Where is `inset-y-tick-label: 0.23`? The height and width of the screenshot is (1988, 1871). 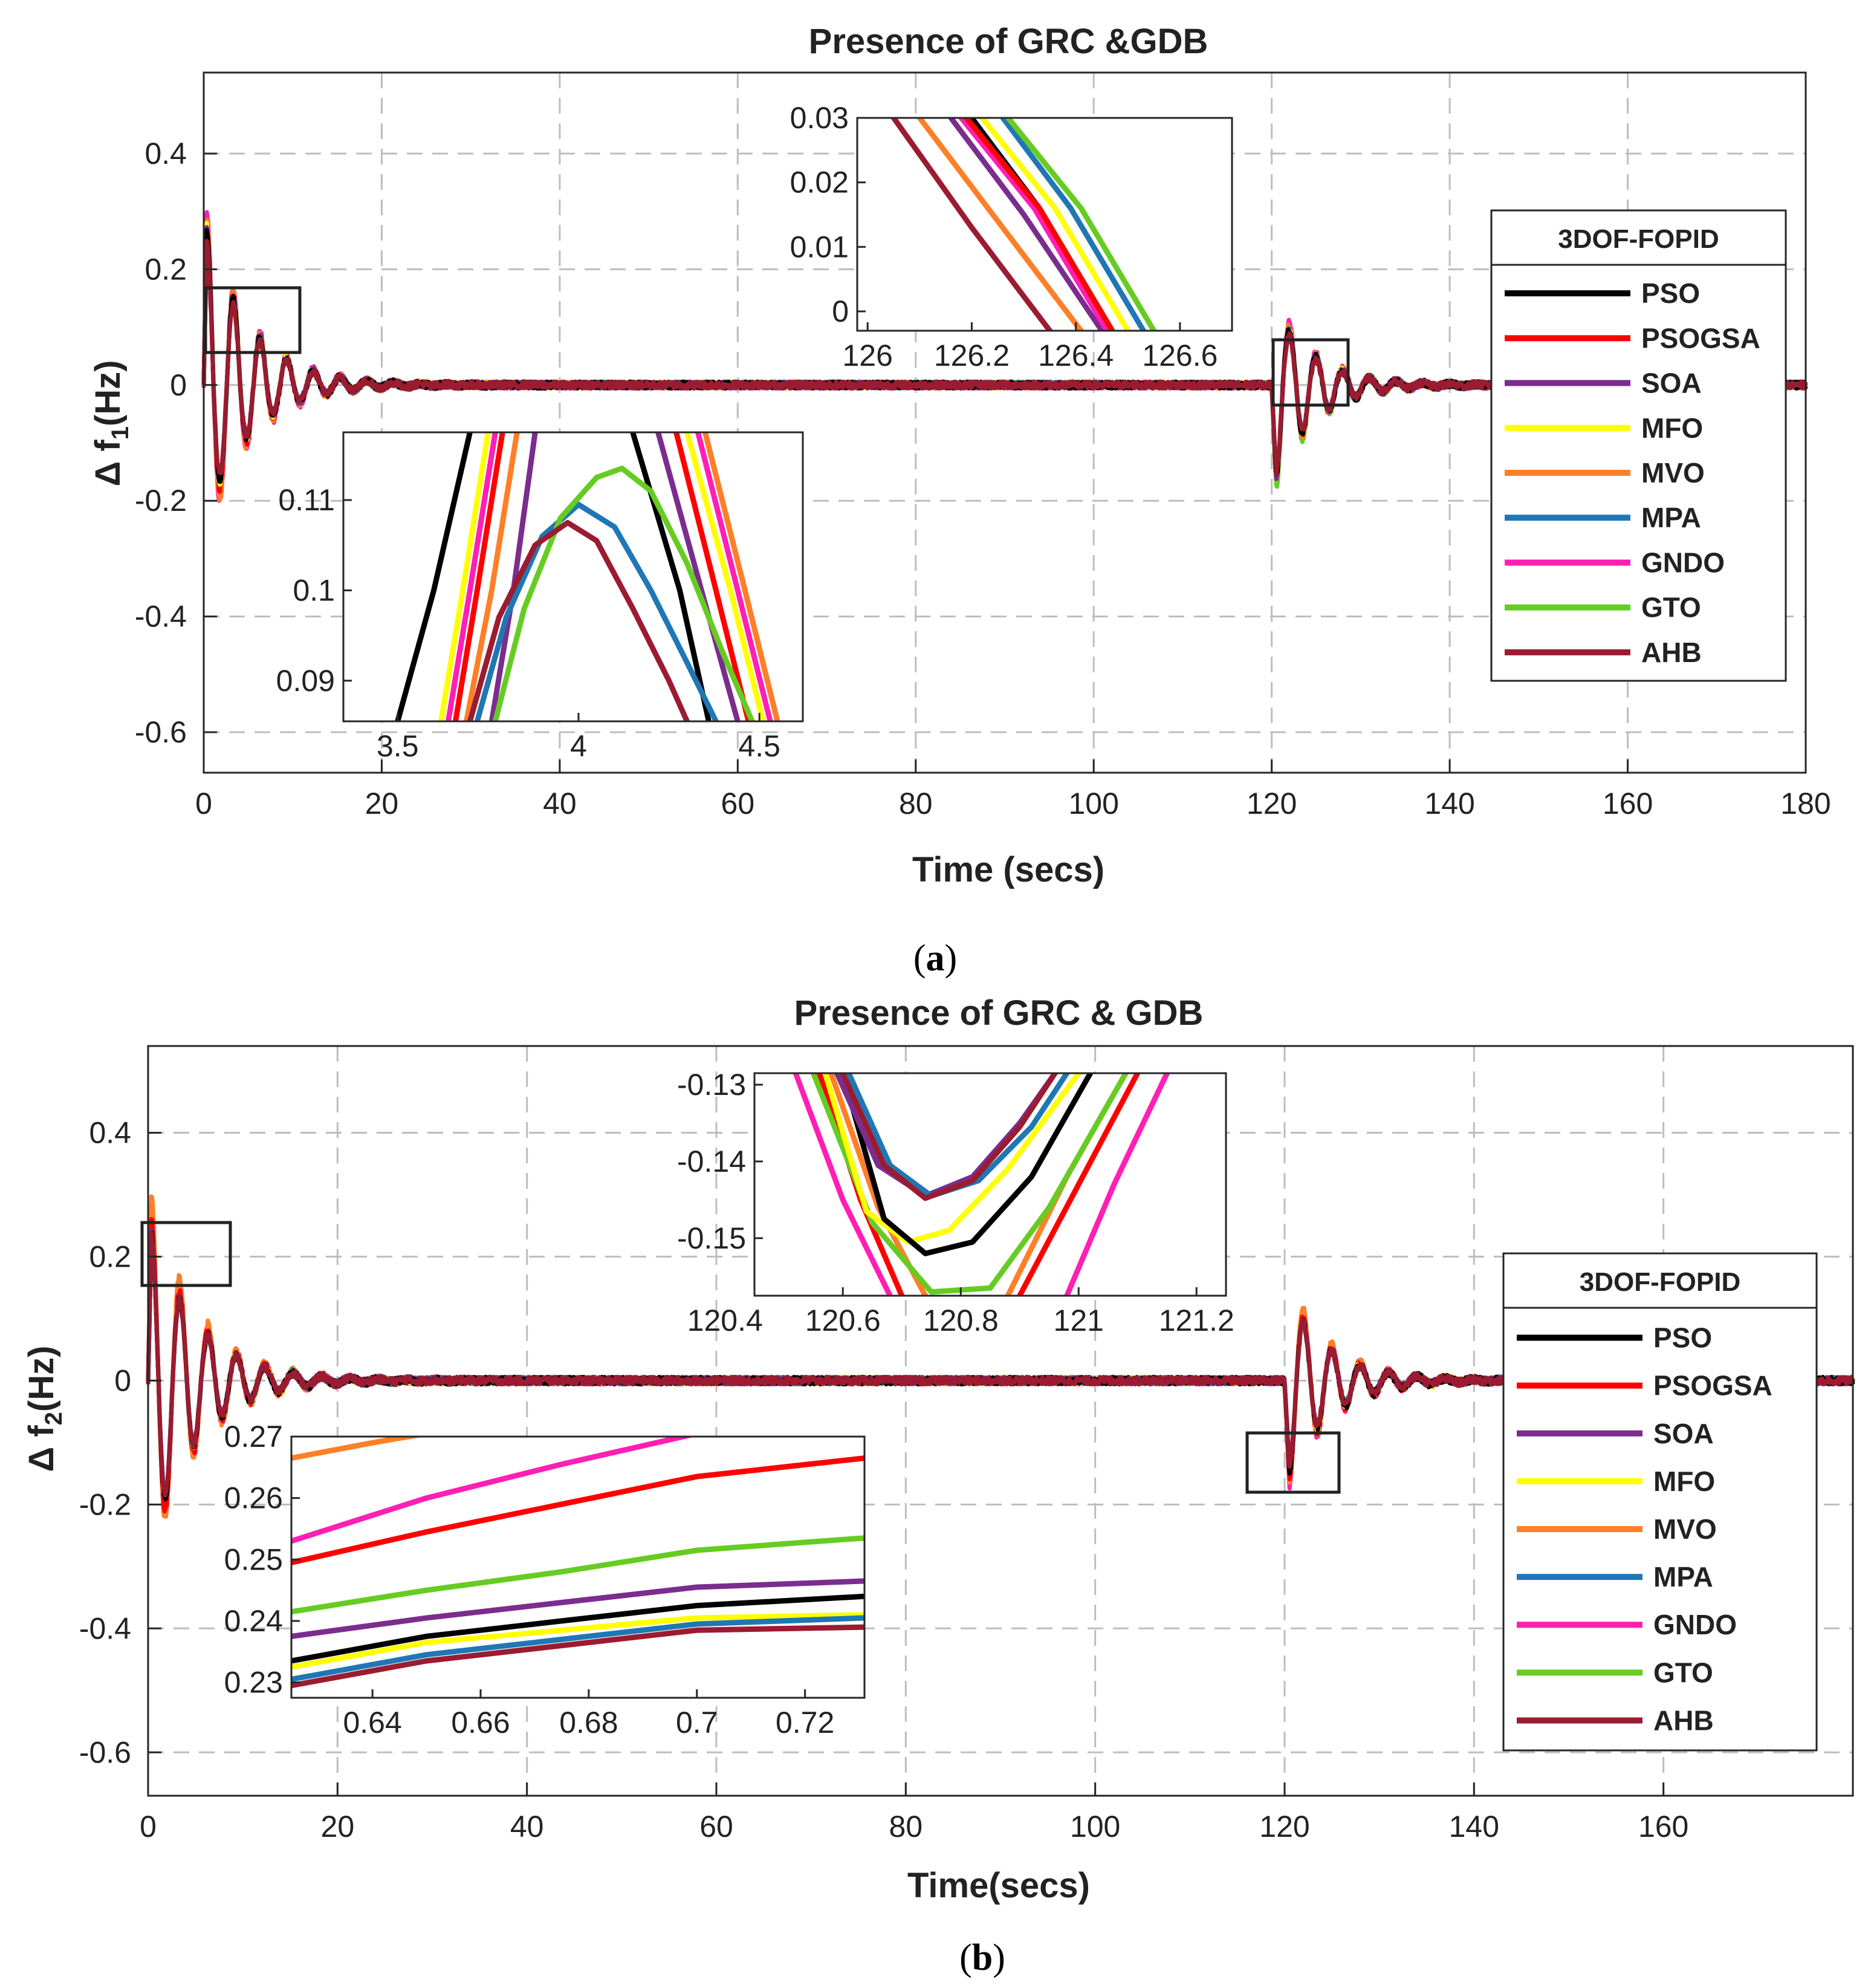 inset-y-tick-label: 0.23 is located at coordinates (253, 1683).